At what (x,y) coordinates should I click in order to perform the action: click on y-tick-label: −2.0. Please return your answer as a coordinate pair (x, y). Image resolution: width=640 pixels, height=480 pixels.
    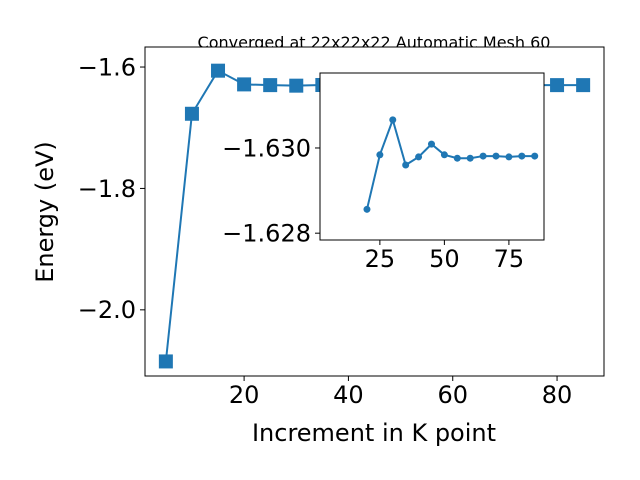
    Looking at the image, I should click on (107, 310).